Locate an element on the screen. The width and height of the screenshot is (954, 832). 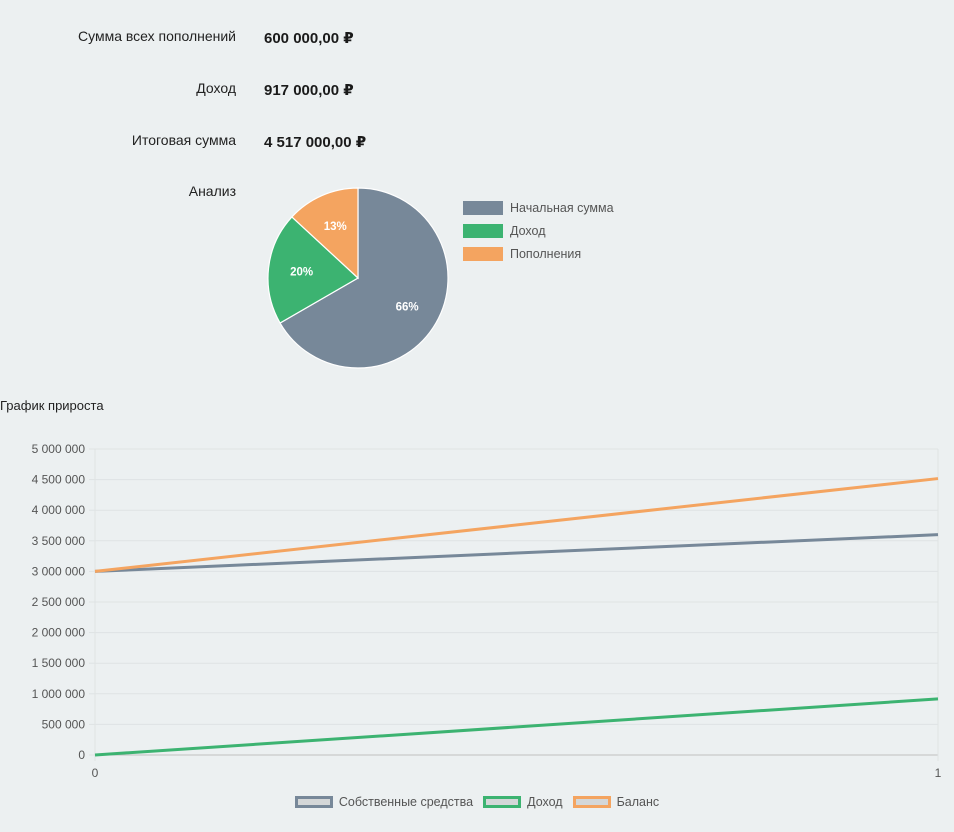
y-tick-label-4: 2 000 000 is located at coordinates (59, 633).